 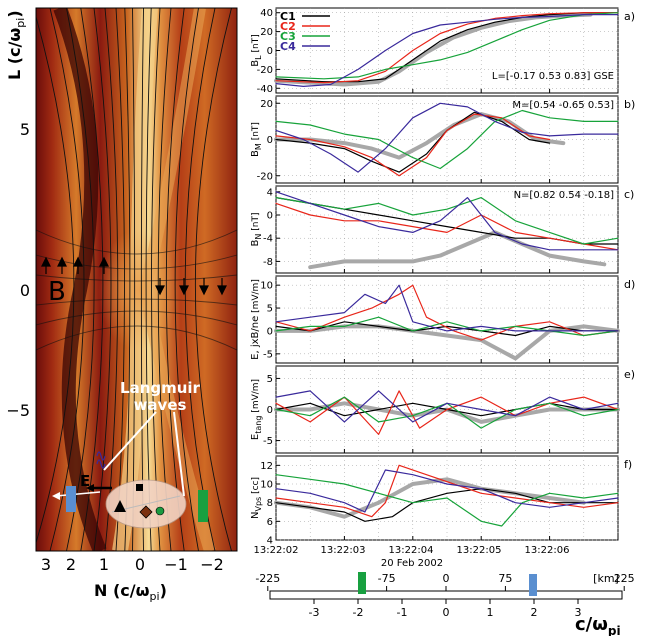 I want to click on waves-label: waves, so click(x=160, y=405).